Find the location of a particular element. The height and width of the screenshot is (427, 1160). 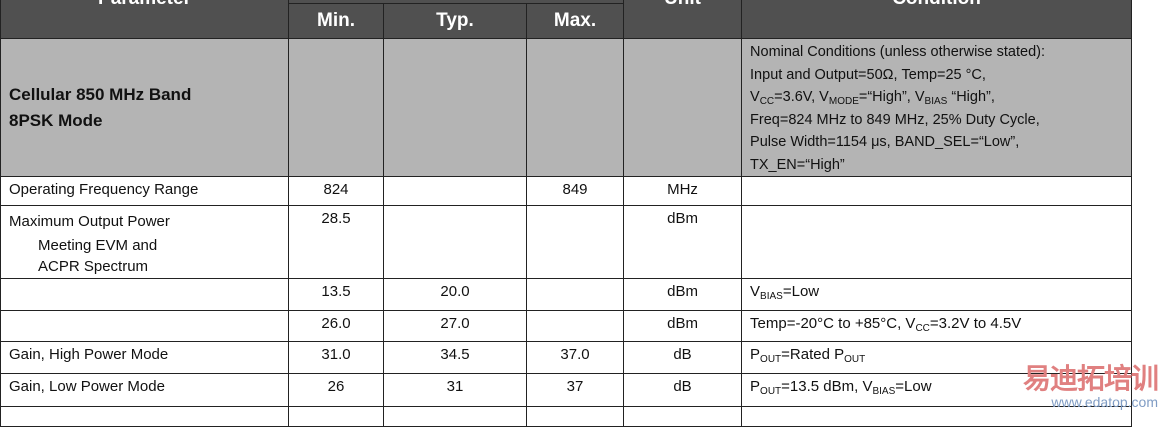

header-min: Min. is located at coordinates (336, 21).